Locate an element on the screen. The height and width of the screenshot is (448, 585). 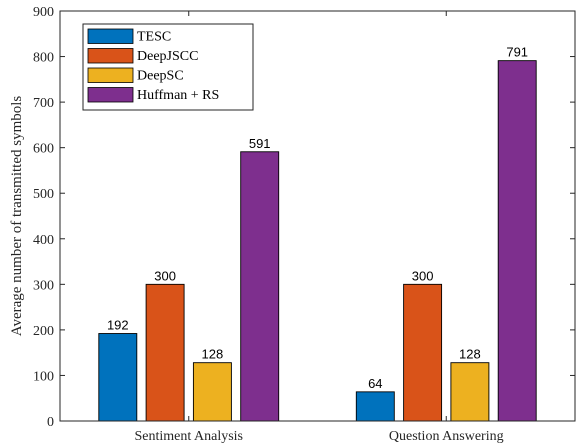
y-tick-label: 100 is located at coordinates (43, 376).